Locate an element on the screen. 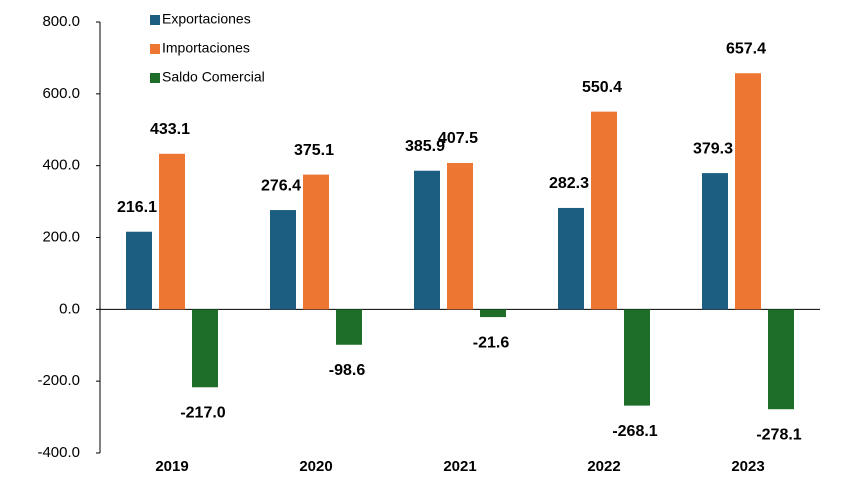 This screenshot has height=482, width=851. data-label: 433.1 is located at coordinates (170, 129).